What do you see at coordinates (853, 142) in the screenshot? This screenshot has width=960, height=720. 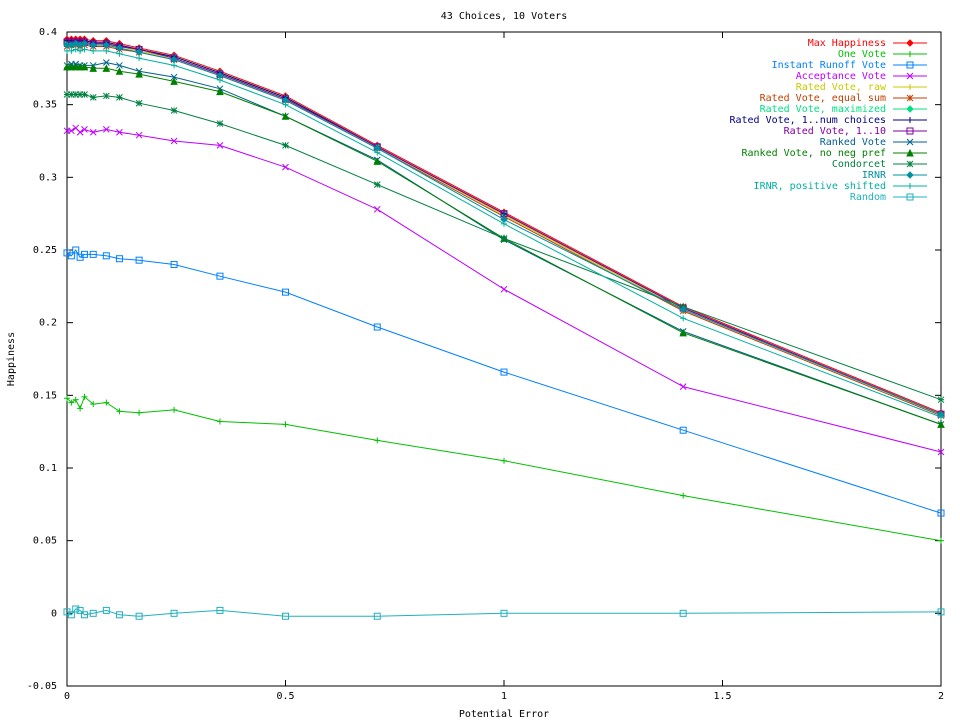 I see `legend-label: Ranked Vote` at bounding box center [853, 142].